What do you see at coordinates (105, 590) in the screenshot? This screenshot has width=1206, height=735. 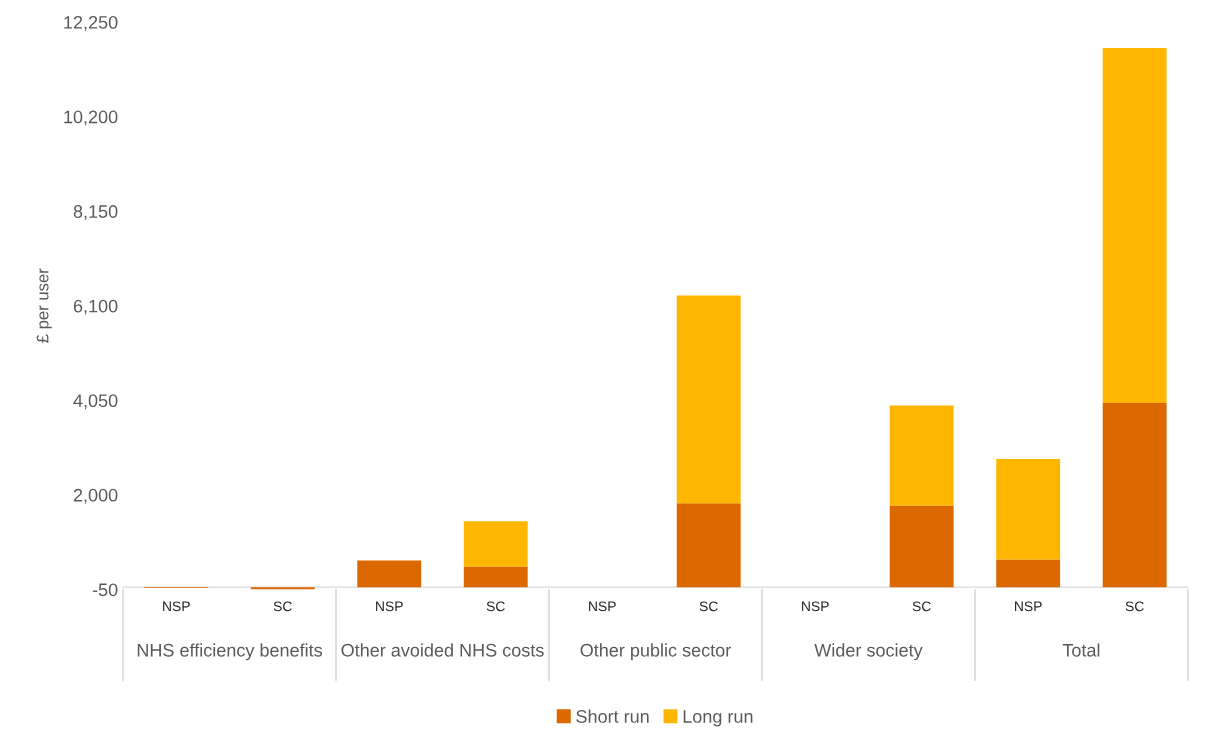 I see `y-tick-label: -50` at bounding box center [105, 590].